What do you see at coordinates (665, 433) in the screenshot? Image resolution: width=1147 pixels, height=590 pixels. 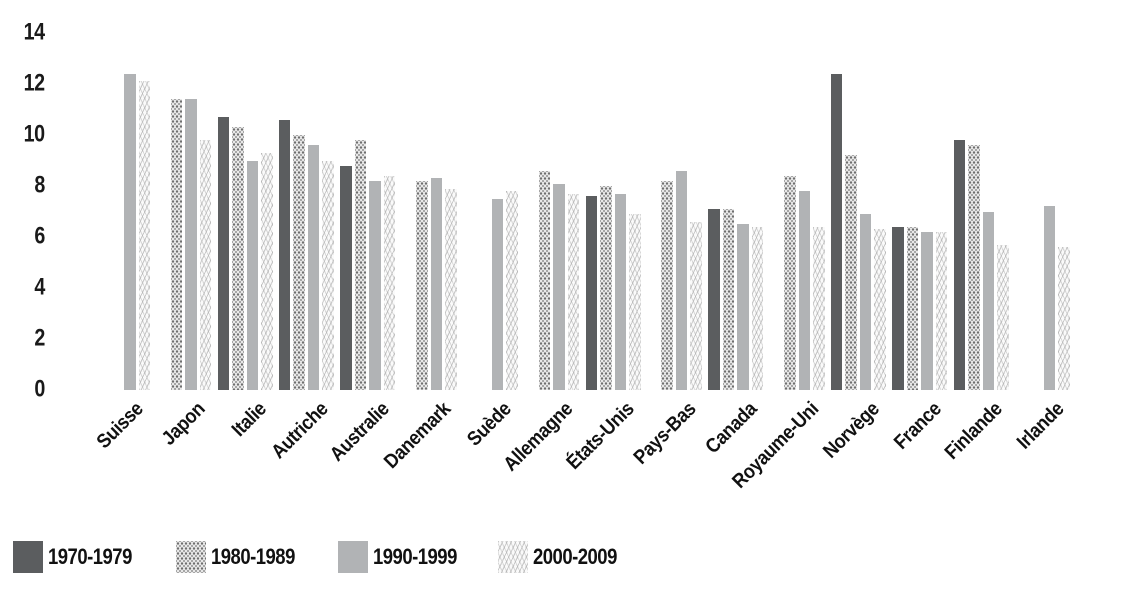 I see `x-axis-label: Pays-Bas` at bounding box center [665, 433].